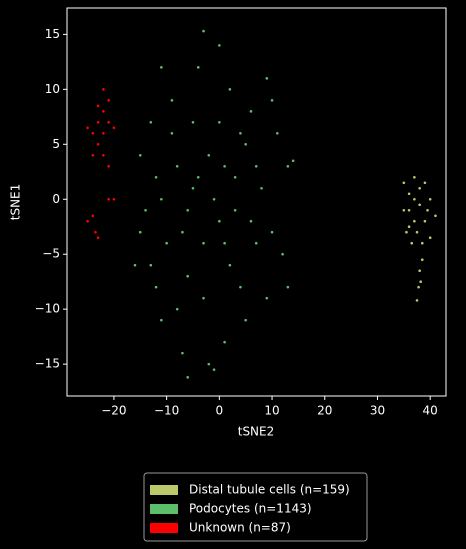 This screenshot has width=466, height=549. I want to click on legend-label: Unknown (n=87), so click(240, 528).